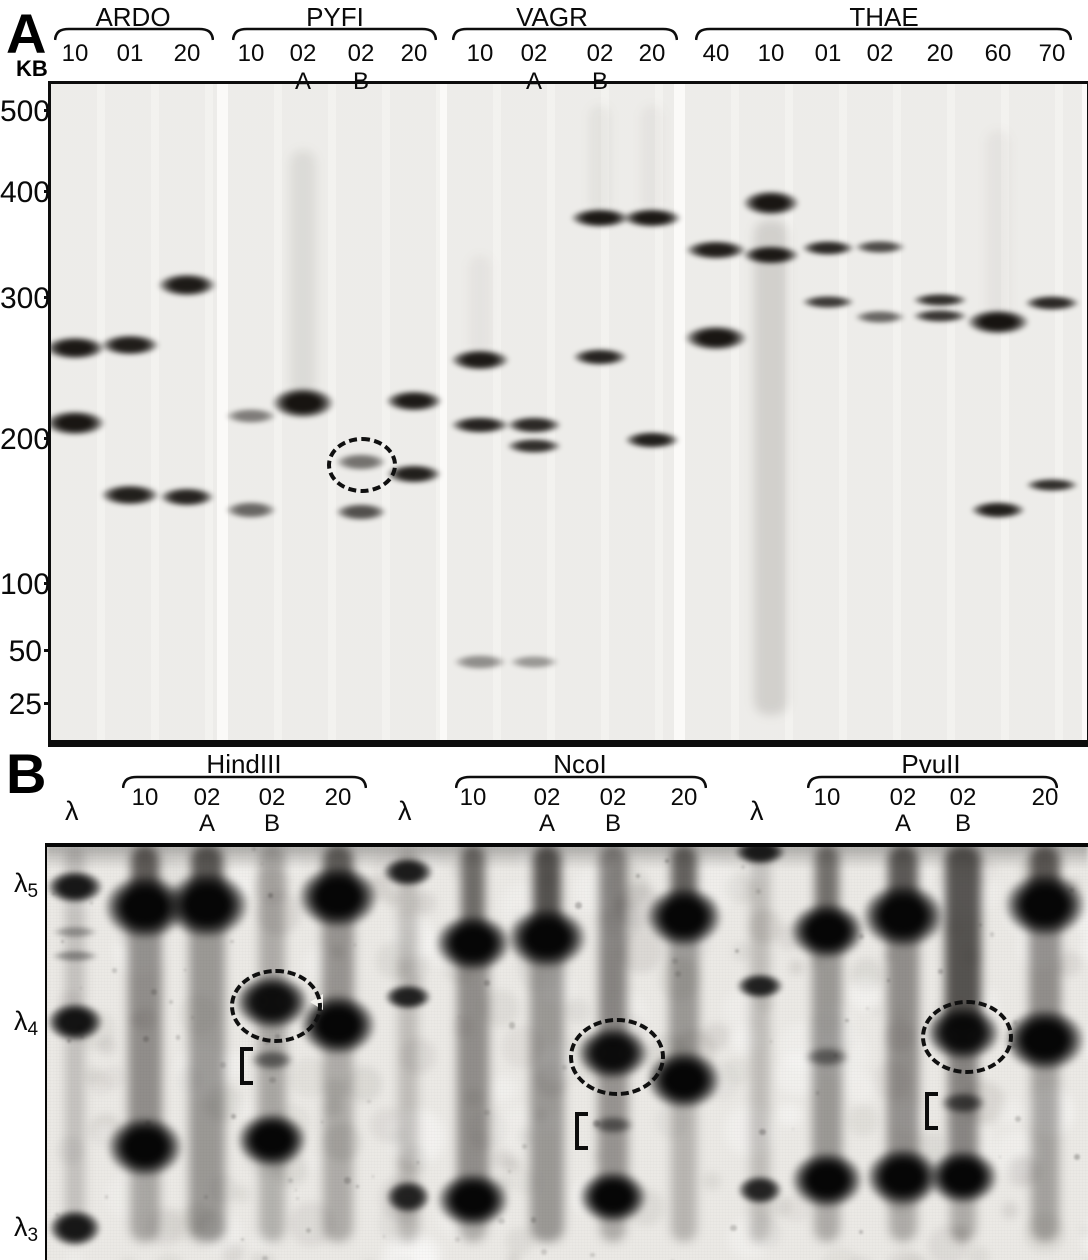 The height and width of the screenshot is (1260, 1088). What do you see at coordinates (473, 1071) in the screenshot?
I see `sample-lane-streak` at bounding box center [473, 1071].